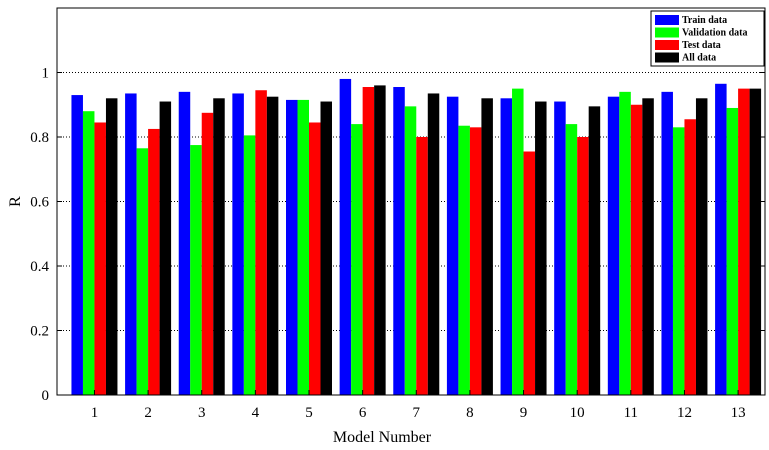 The width and height of the screenshot is (769, 450). Describe the element at coordinates (39, 332) in the screenshot. I see `y-tick-label: 0.2` at that location.